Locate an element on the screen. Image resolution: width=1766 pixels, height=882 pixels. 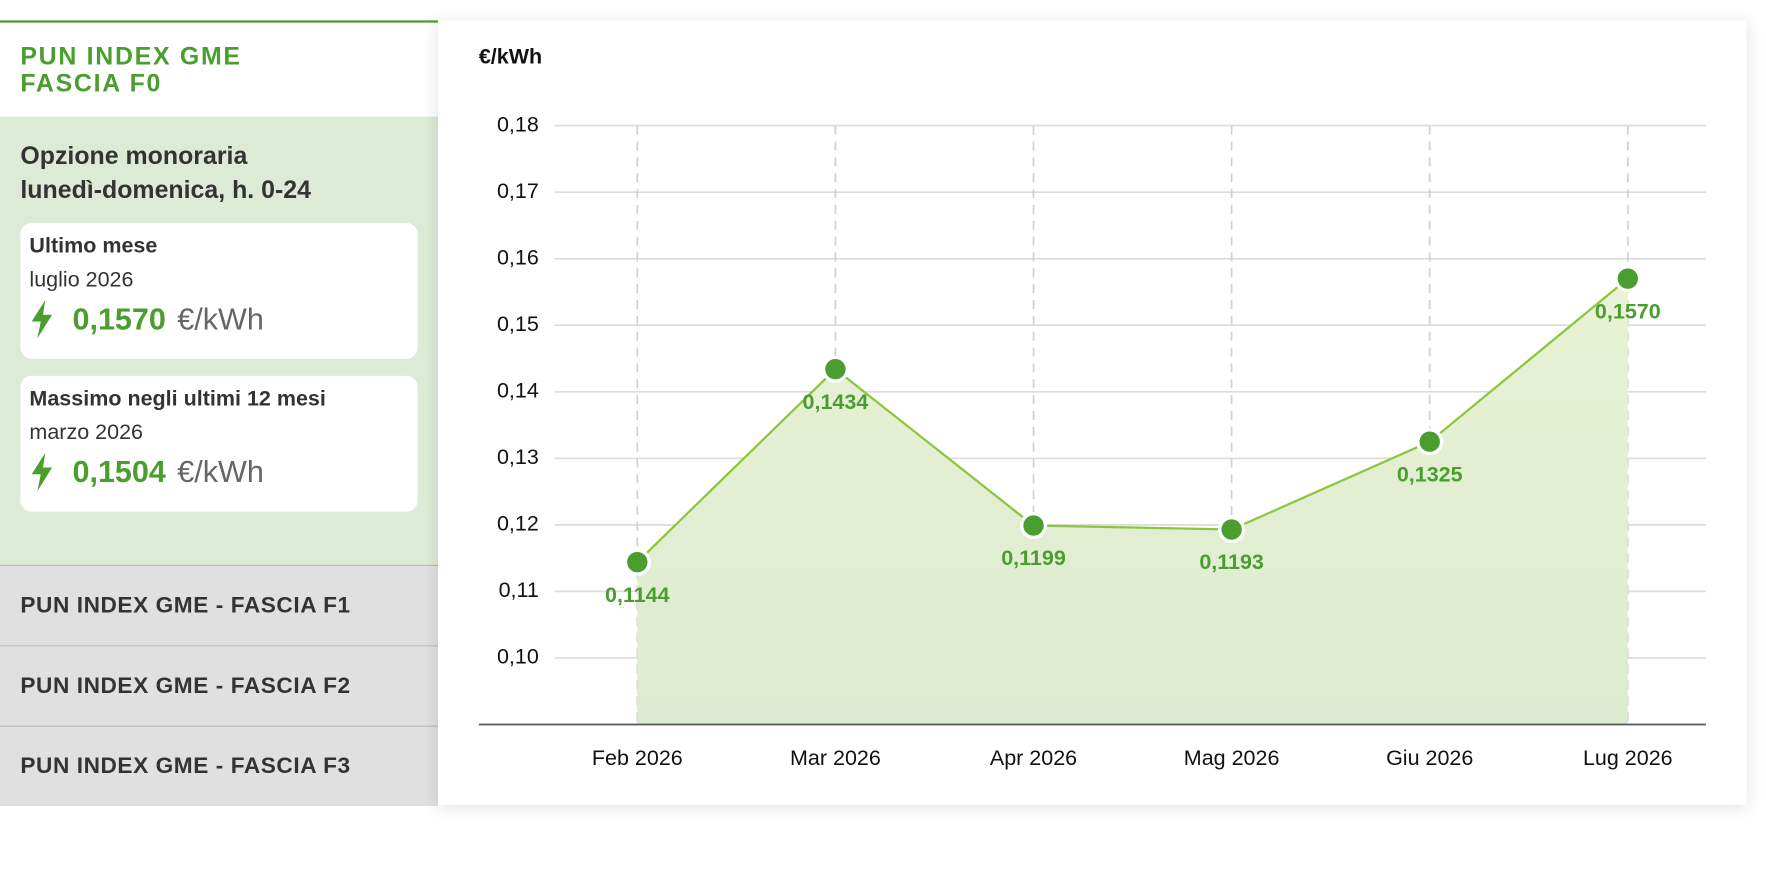
y-tick-label: 0,12 is located at coordinates (518, 524).